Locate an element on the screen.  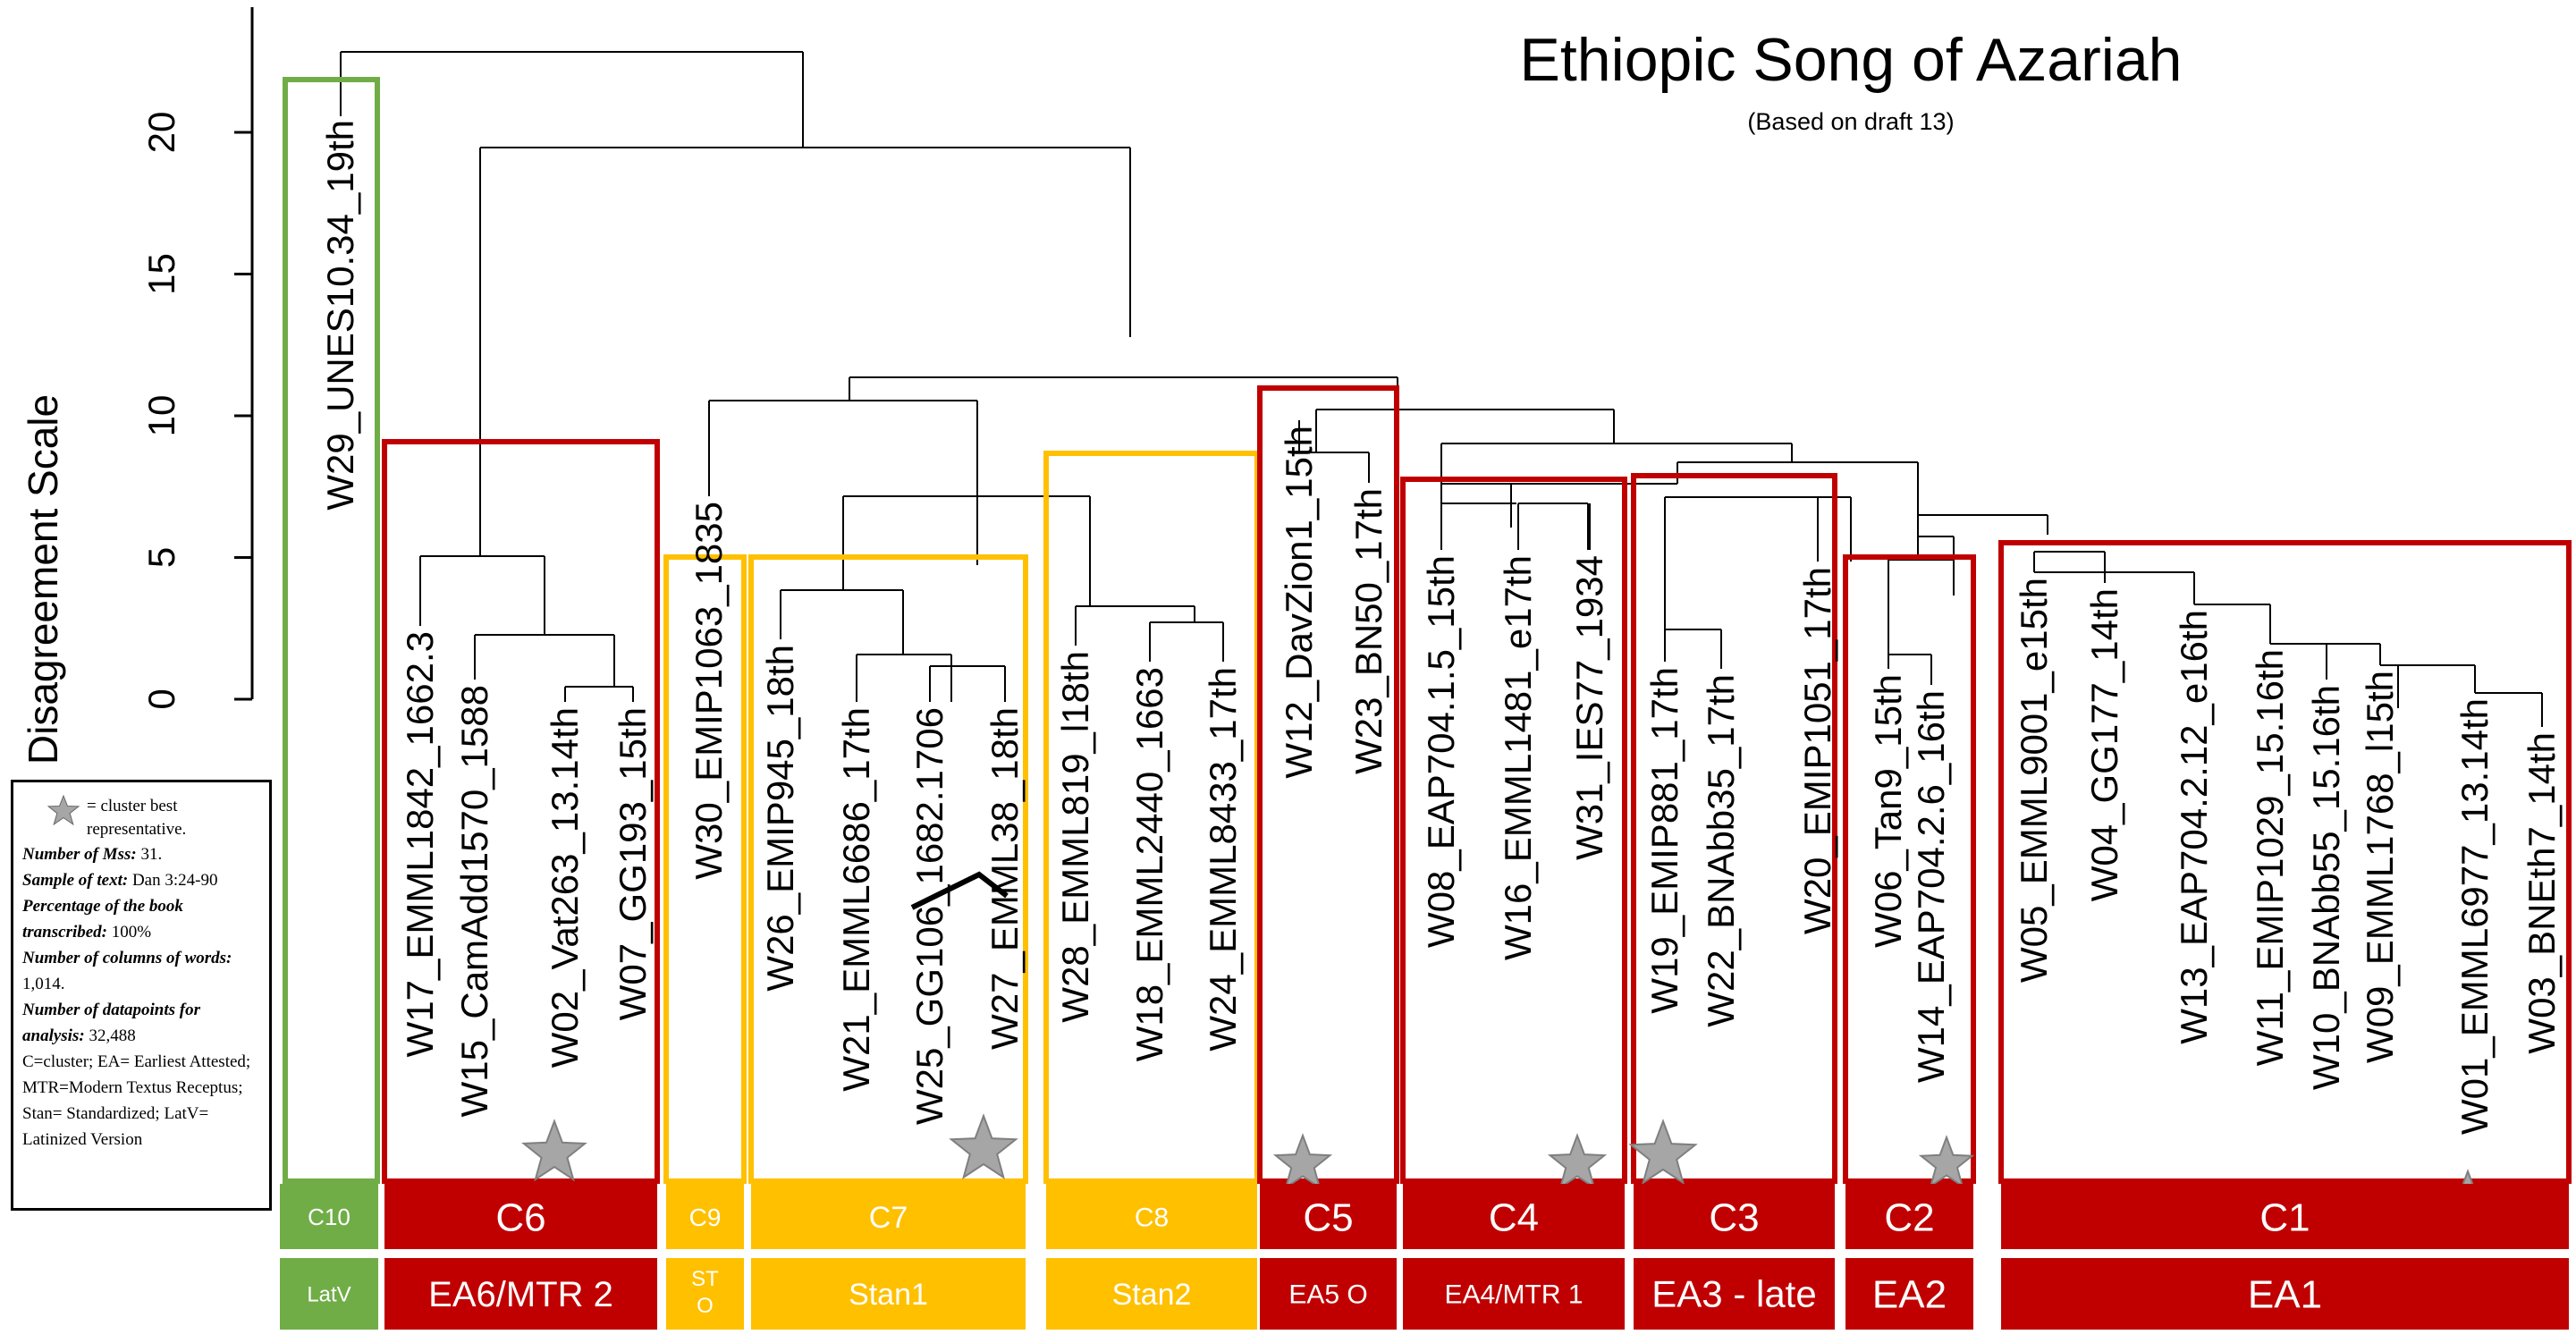
cluster-id-label: C4 is located at coordinates (1514, 1217).